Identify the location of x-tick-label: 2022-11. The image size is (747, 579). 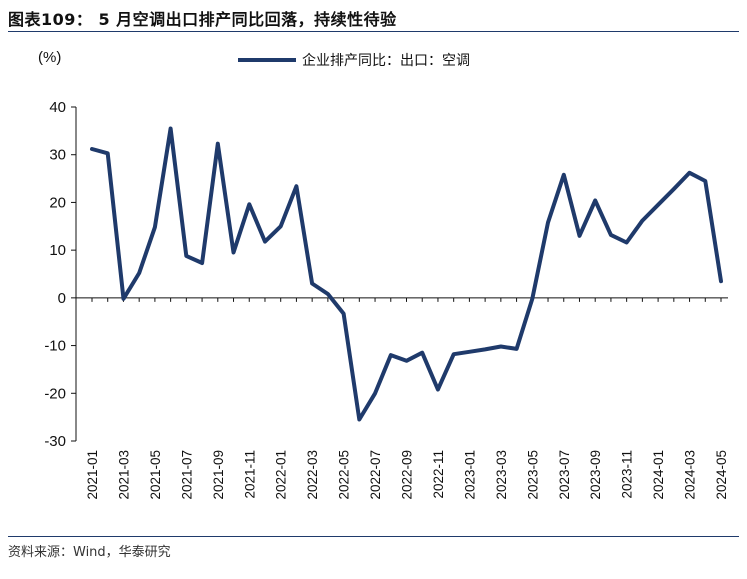
(438, 474).